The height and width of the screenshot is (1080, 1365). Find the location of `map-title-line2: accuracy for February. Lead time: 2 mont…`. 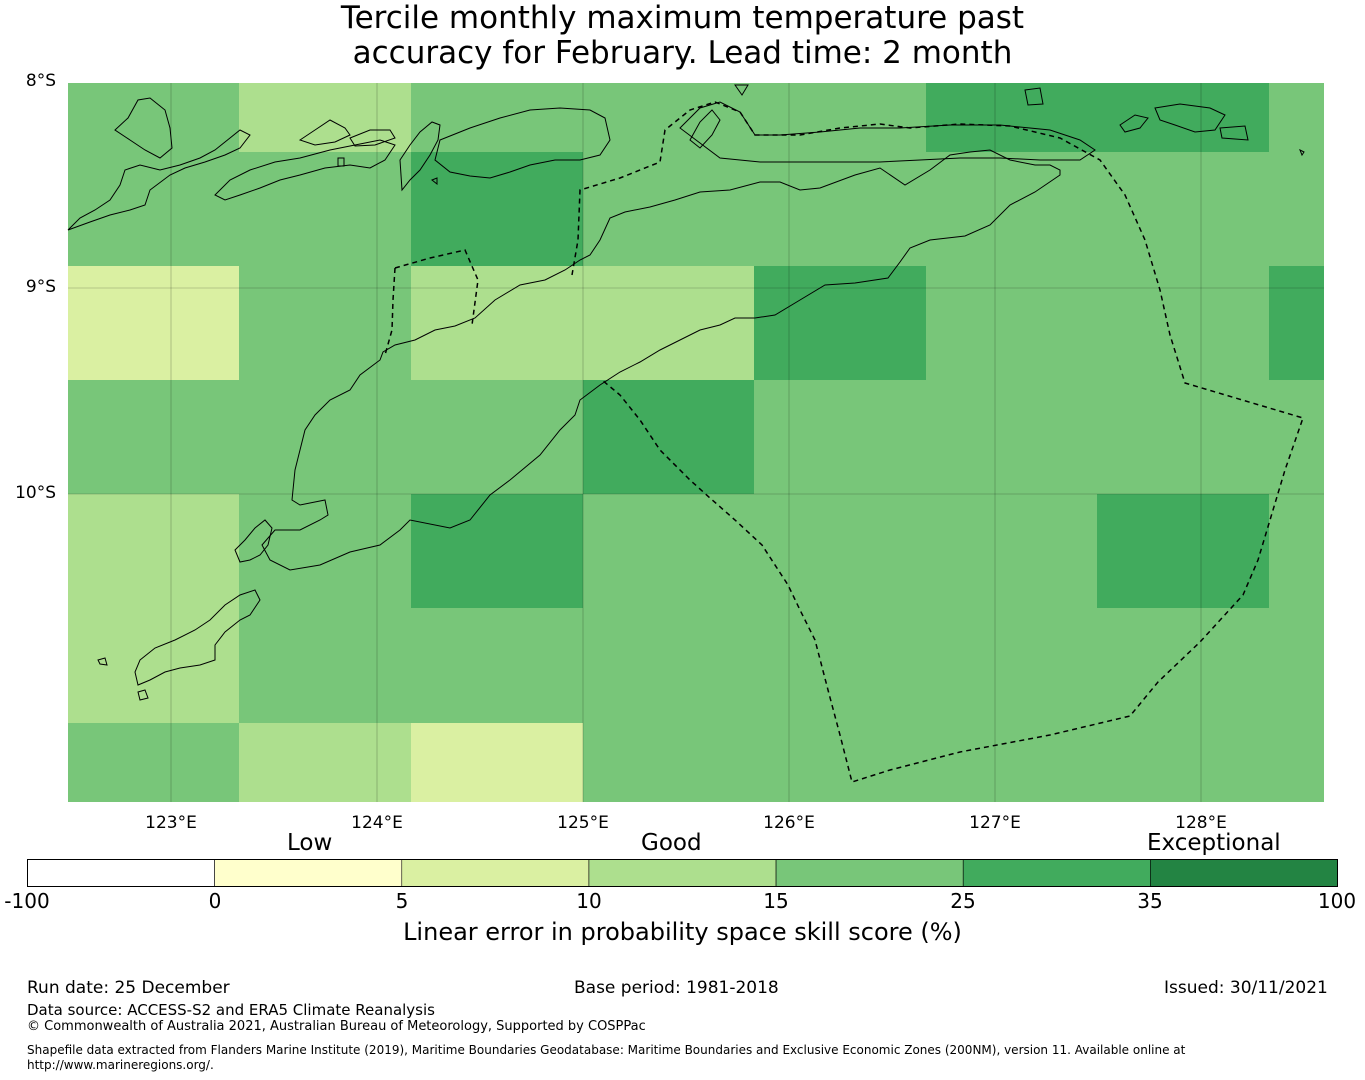

map-title-line2: accuracy for February. Lead time: 2 mont… is located at coordinates (682, 53).